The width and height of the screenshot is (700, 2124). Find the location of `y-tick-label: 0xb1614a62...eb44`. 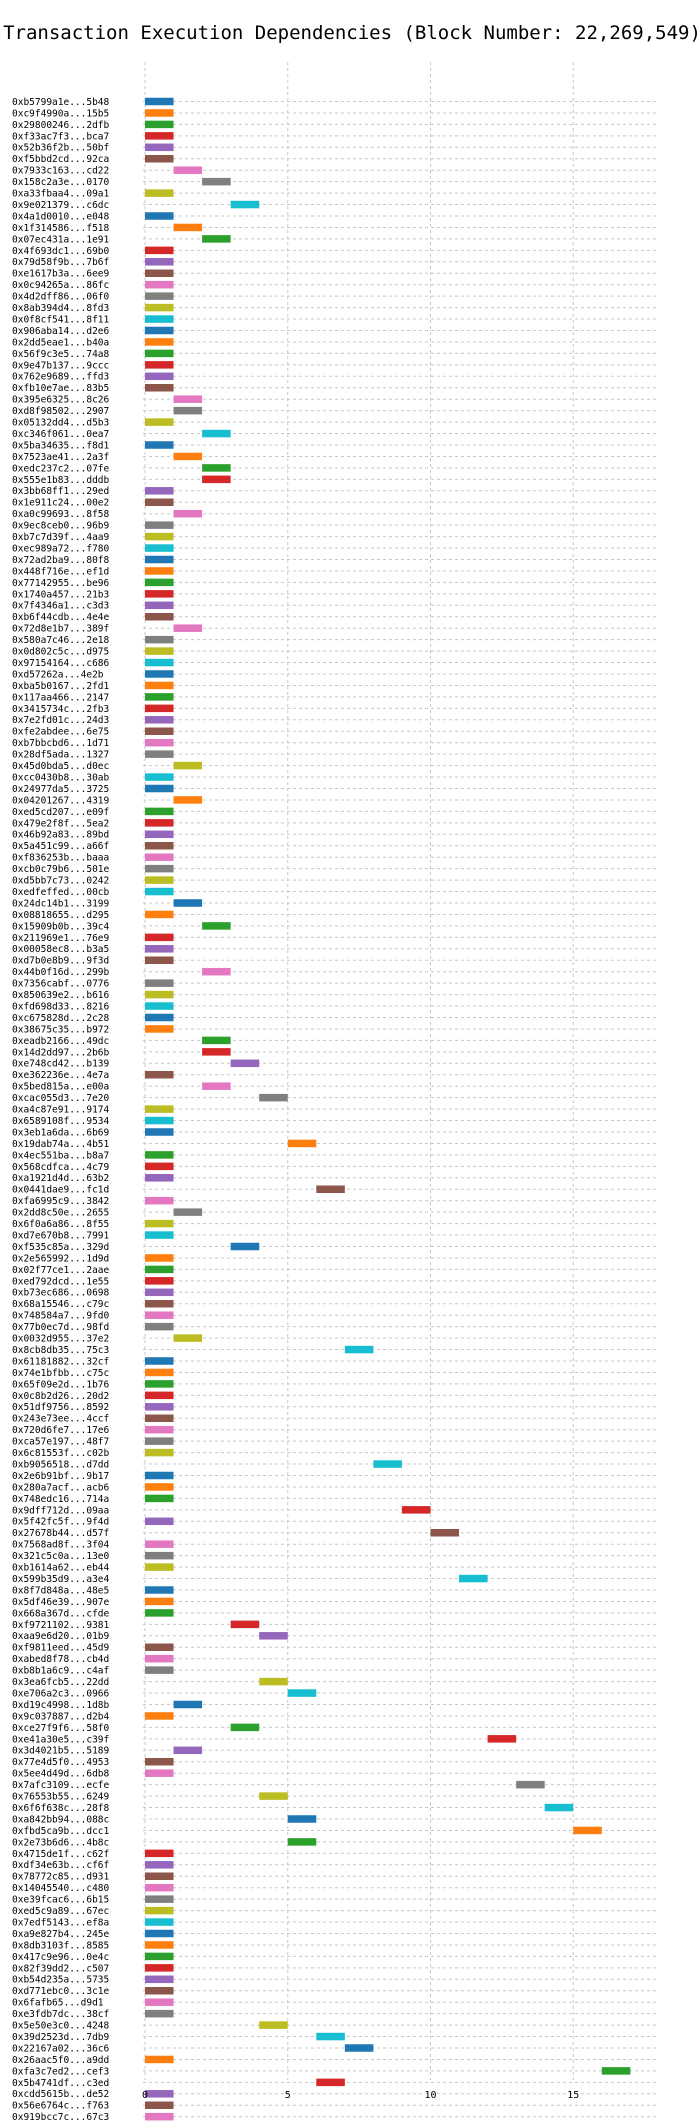

y-tick-label: 0xb1614a62...eb44 is located at coordinates (61, 1568).